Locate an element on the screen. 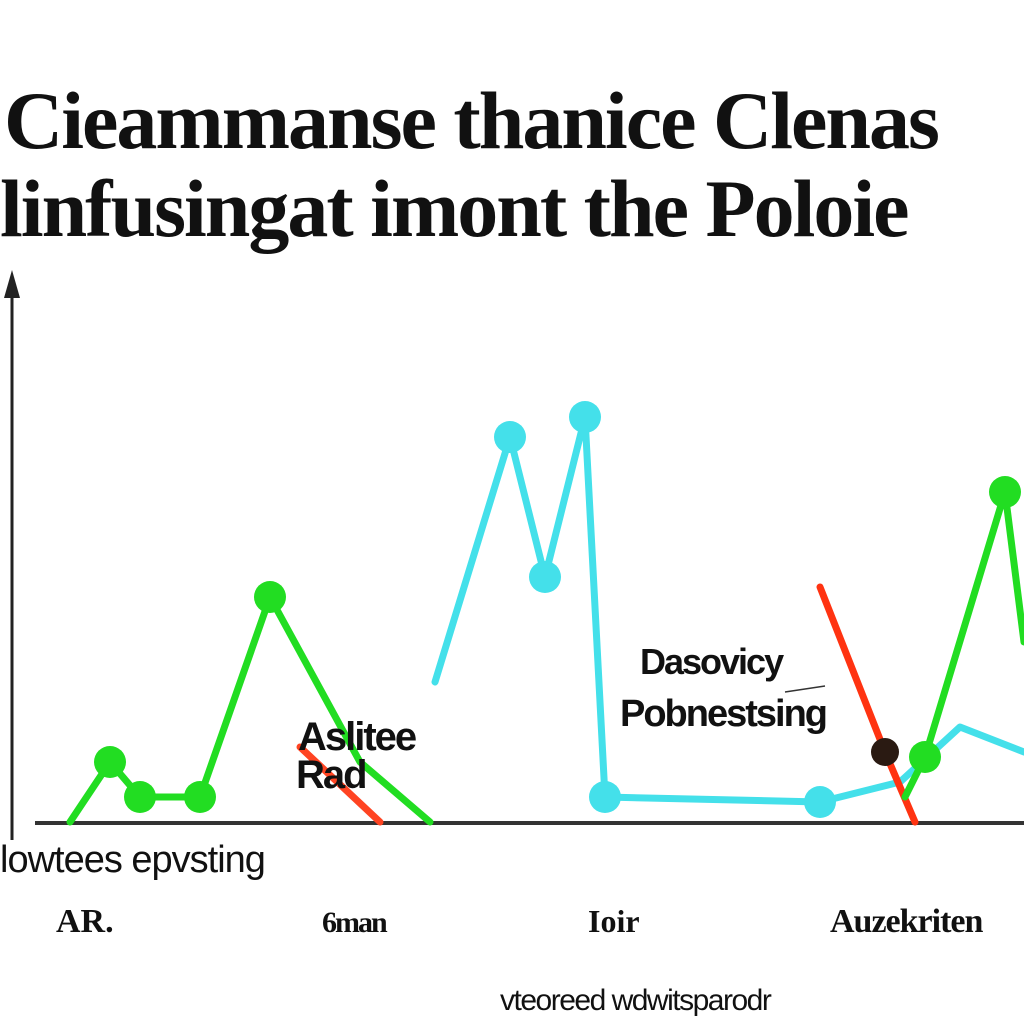  annotation-rad: Rad is located at coordinates (331, 775).